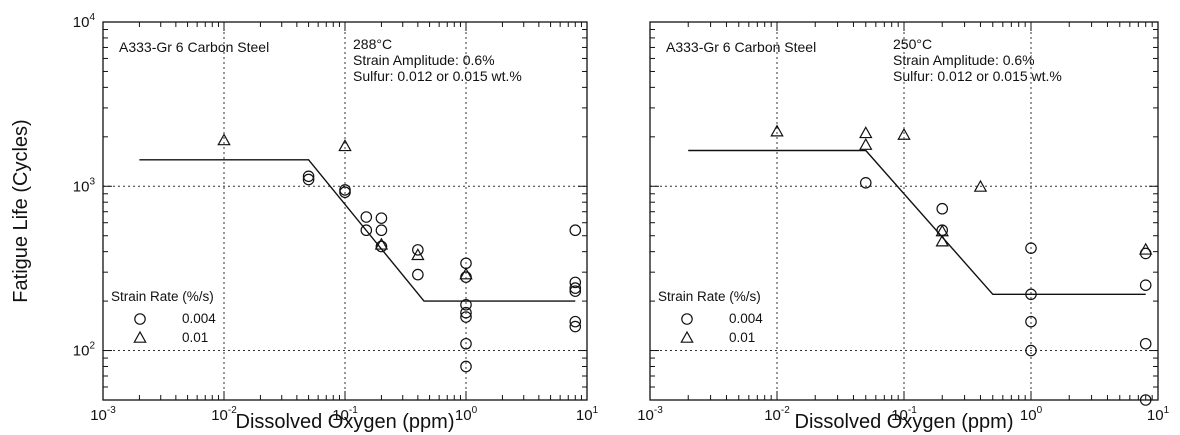 Image resolution: width=1180 pixels, height=435 pixels. Describe the element at coordinates (92, 181) in the screenshot. I see `y-tick-label-exponent: 3` at that location.